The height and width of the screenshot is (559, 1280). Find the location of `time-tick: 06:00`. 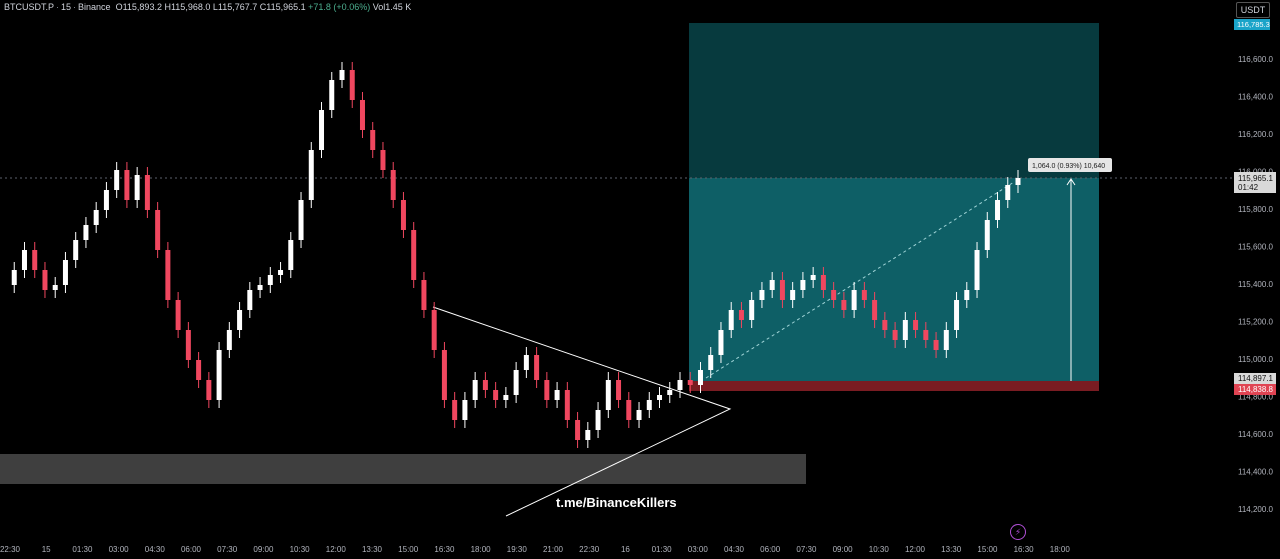

time-tick: 06:00 is located at coordinates (770, 549).